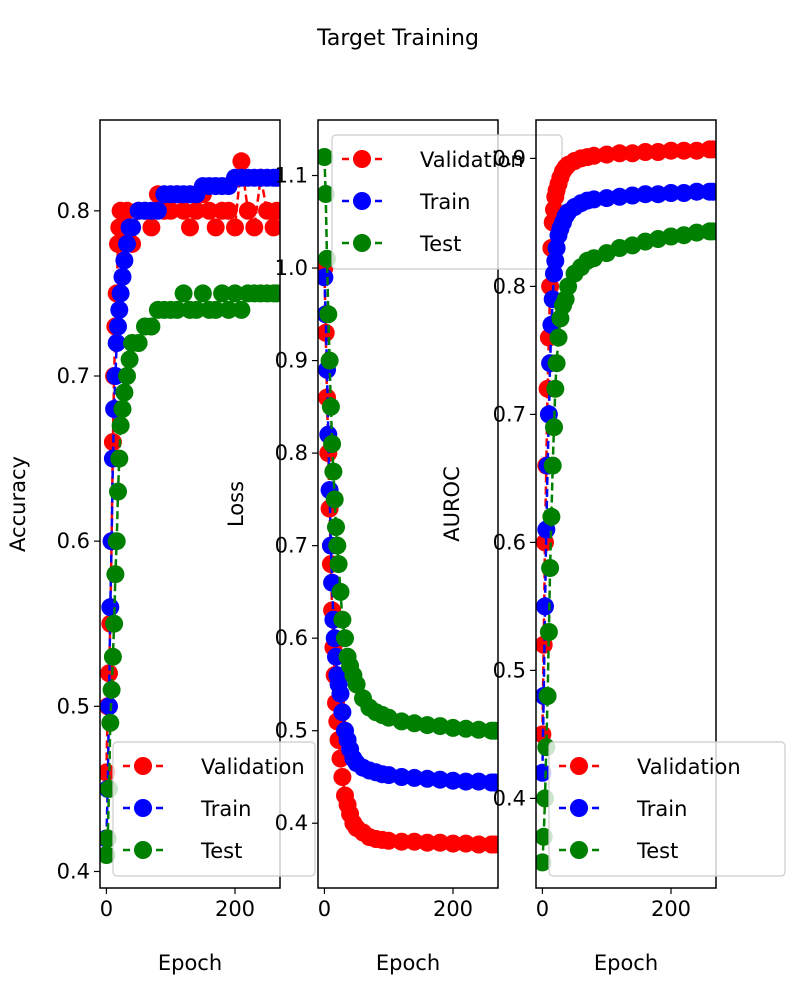 The image size is (796, 1000). What do you see at coordinates (291, 268) in the screenshot?
I see `y-tick-label: 1.0` at bounding box center [291, 268].